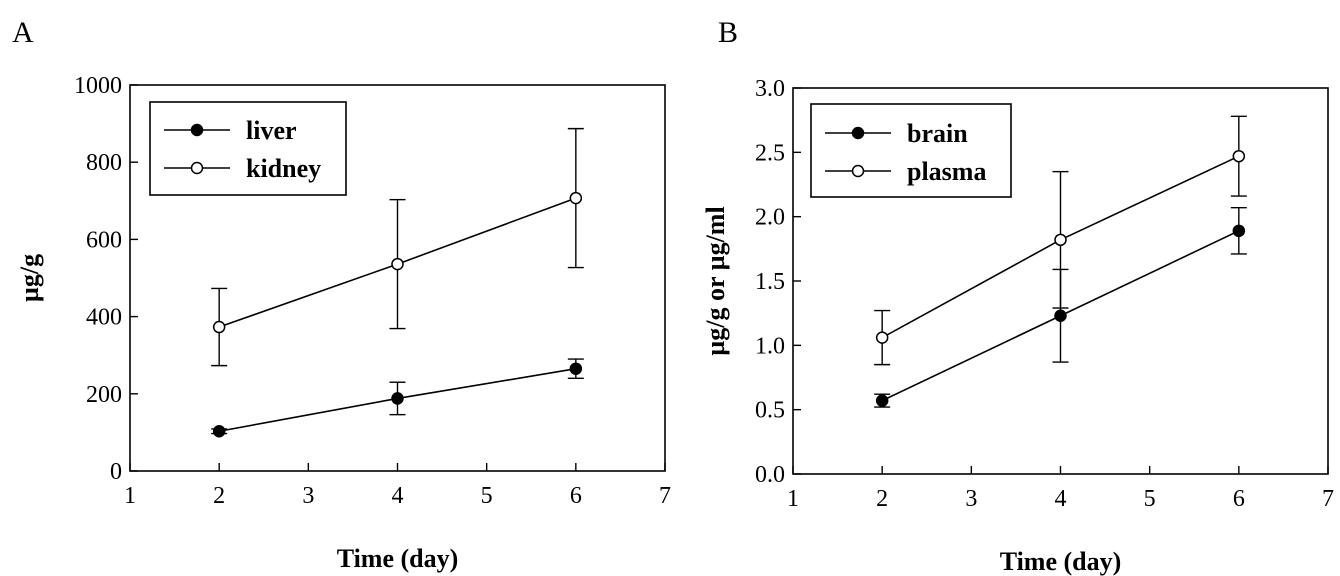  I want to click on series-plasma, so click(1060, 240).